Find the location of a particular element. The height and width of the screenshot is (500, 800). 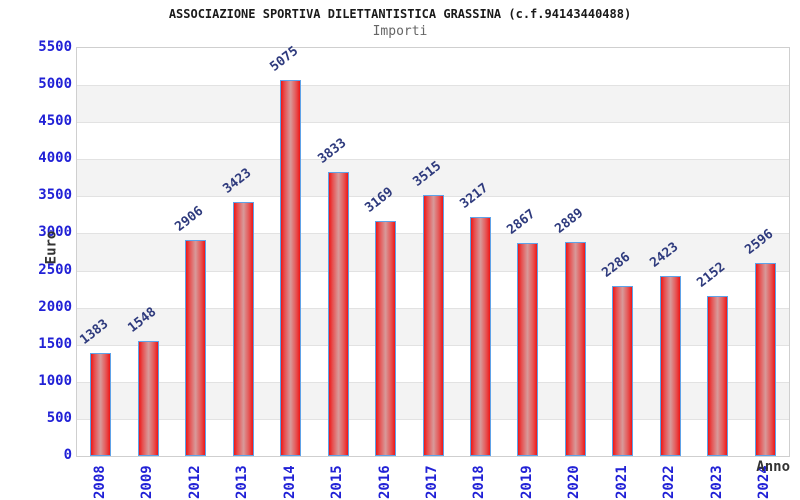

x-tick-label-2009: 2009 is located at coordinates (147, 482).